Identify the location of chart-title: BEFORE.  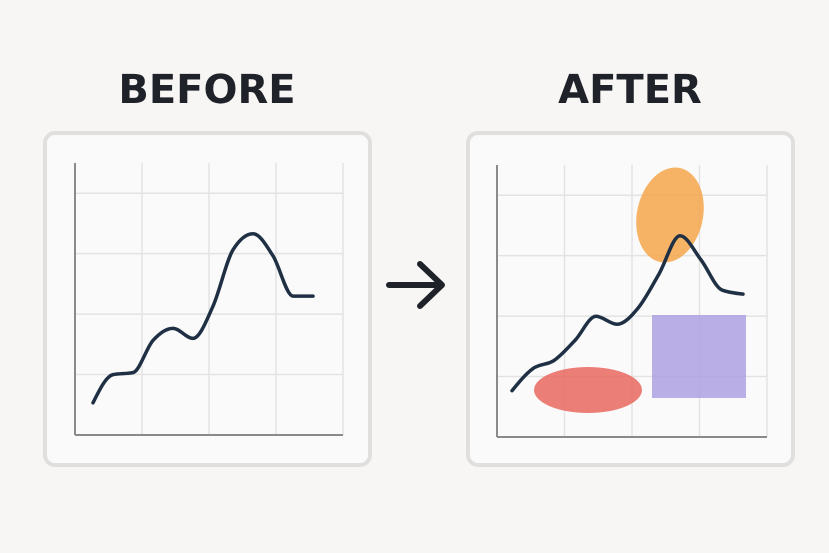
(207, 90).